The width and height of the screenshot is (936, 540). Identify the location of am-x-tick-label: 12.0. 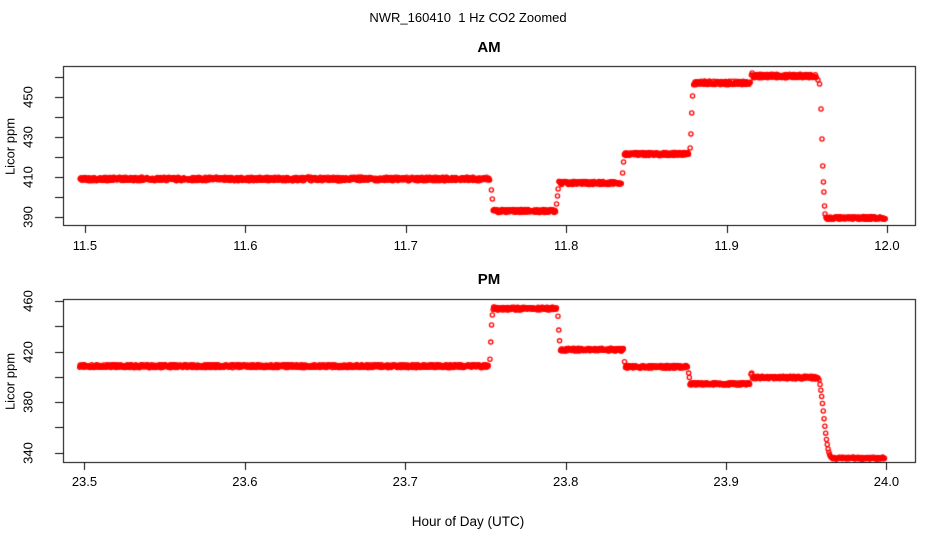
(887, 245).